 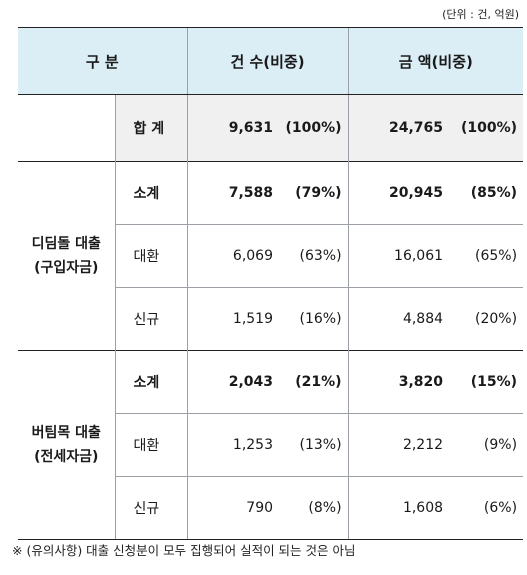 What do you see at coordinates (151, 128) in the screenshot?
I see `total-label: 합 계` at bounding box center [151, 128].